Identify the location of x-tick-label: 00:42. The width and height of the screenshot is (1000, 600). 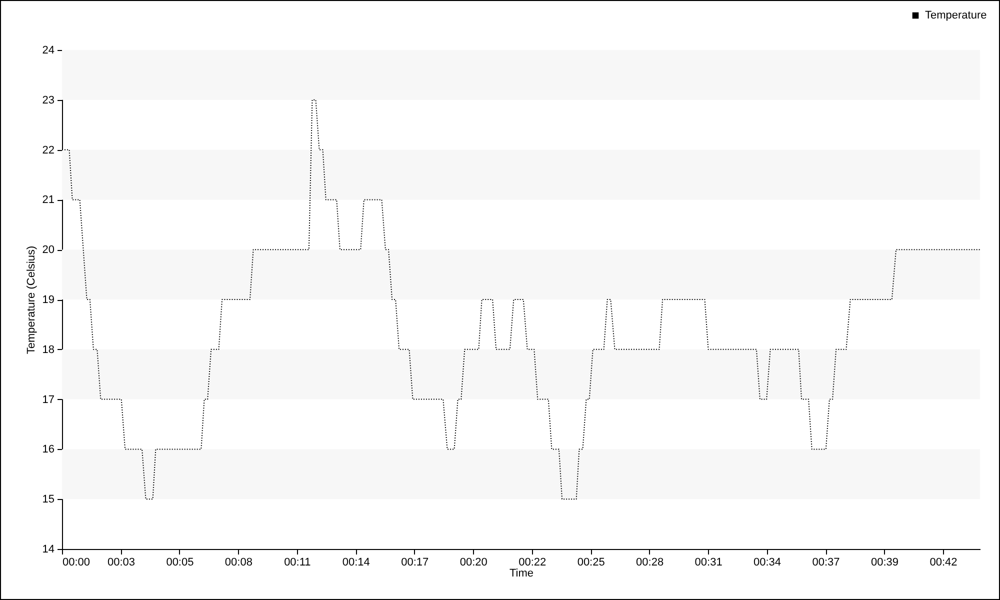
(944, 562).